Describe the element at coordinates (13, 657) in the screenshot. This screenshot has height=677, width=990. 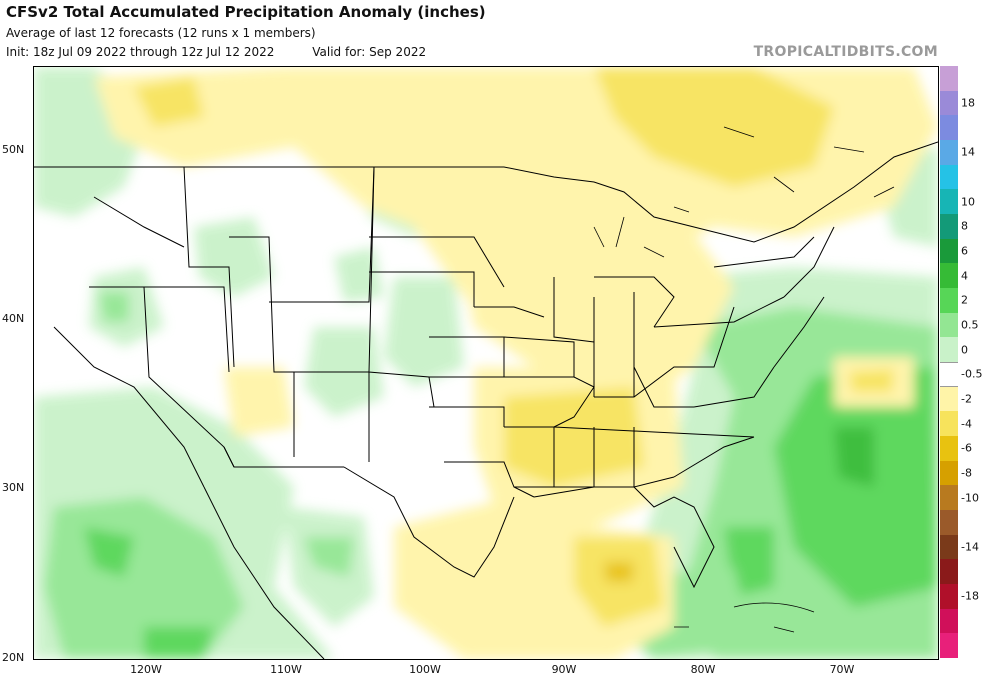
I see `lat-label: 20N` at that location.